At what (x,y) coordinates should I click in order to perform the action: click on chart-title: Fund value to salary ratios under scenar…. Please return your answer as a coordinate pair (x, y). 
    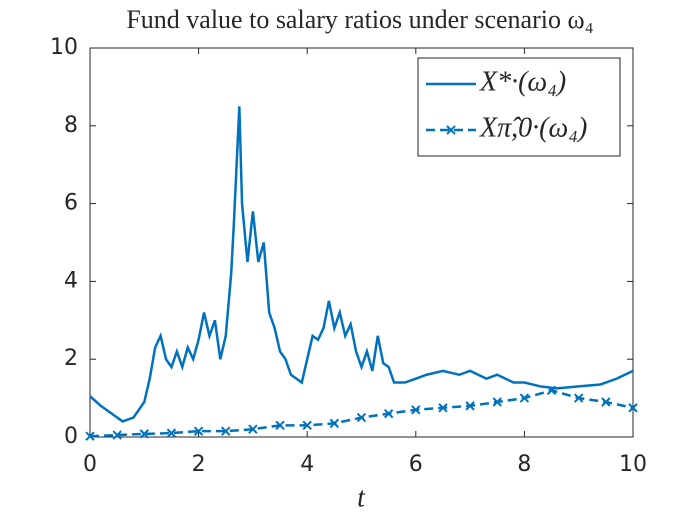
    Looking at the image, I should click on (359, 19).